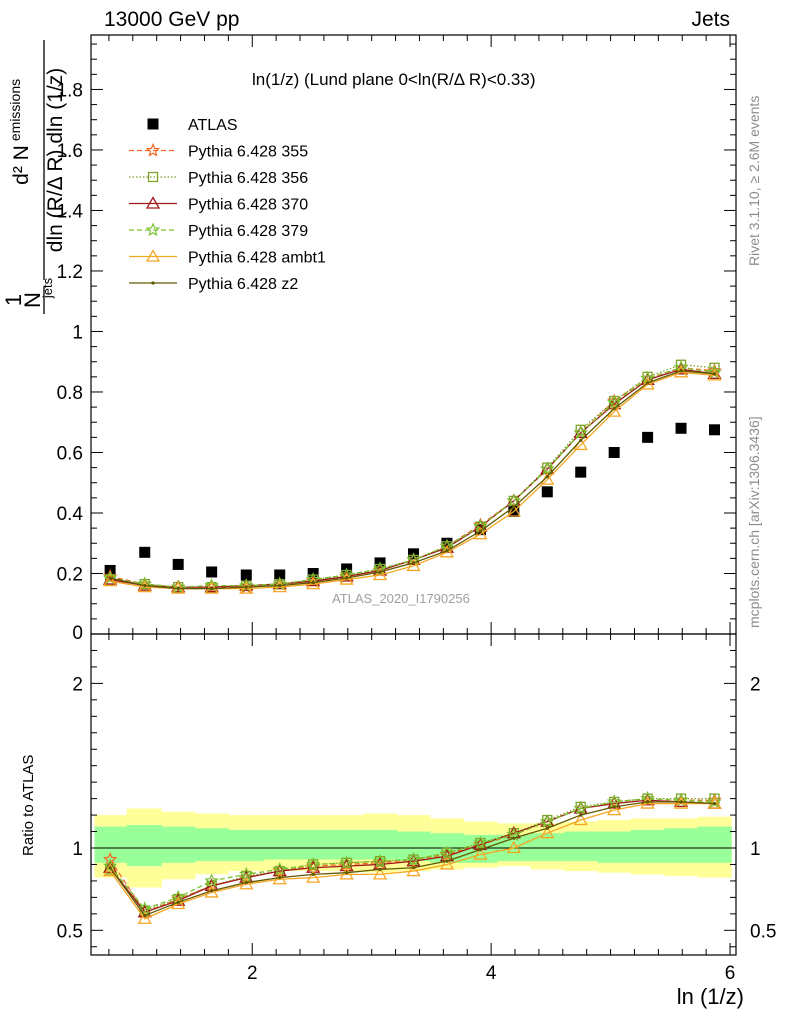  Describe the element at coordinates (257, 258) in the screenshot. I see `legend-entry: Pythia 6.428 ambt1` at that location.